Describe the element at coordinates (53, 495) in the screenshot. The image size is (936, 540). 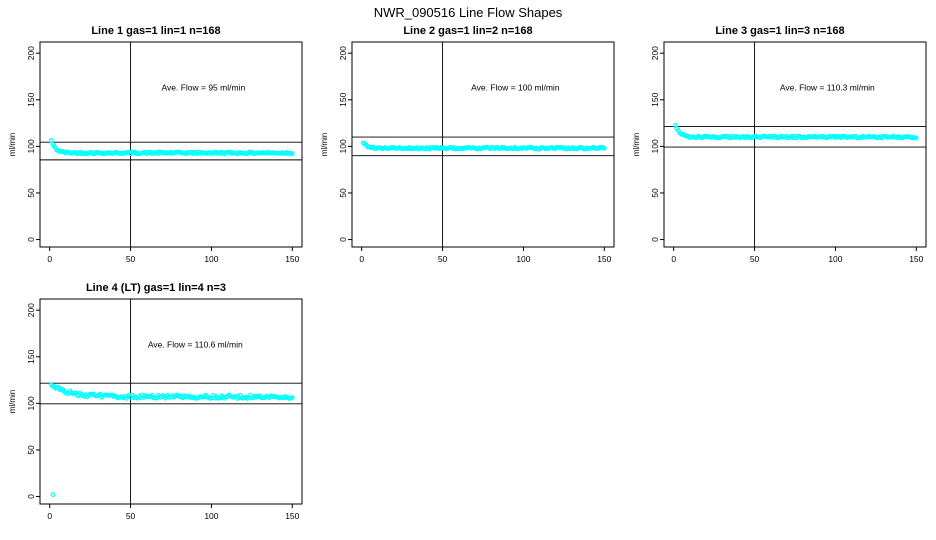
I see `outlier-point` at that location.